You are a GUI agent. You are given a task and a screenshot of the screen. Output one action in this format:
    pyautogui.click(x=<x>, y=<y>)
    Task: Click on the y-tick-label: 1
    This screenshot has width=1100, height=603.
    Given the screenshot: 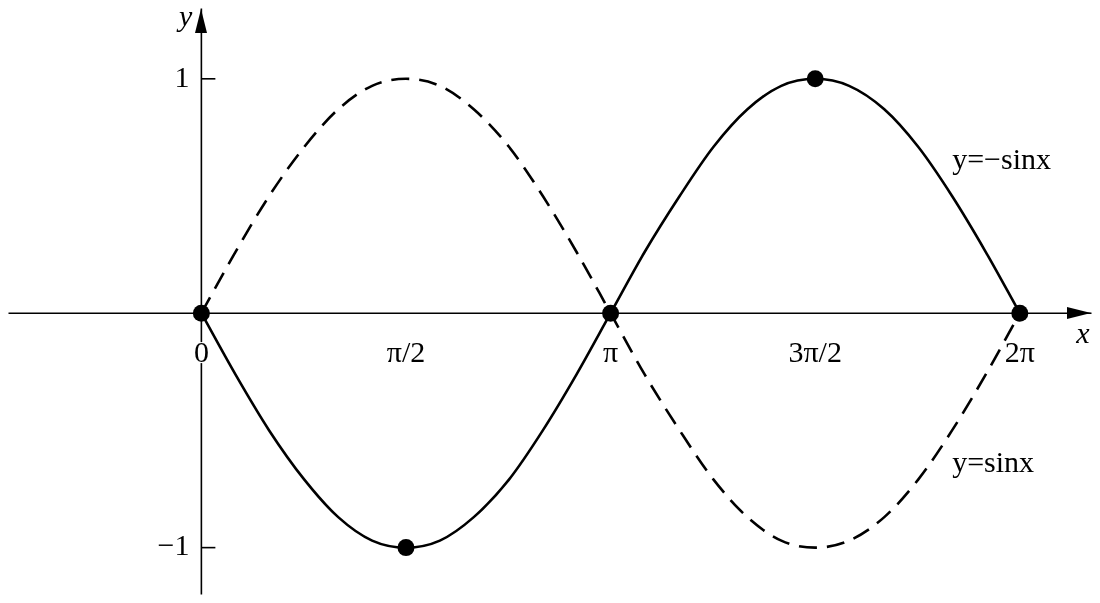 What is the action you would take?
    pyautogui.click(x=182, y=76)
    